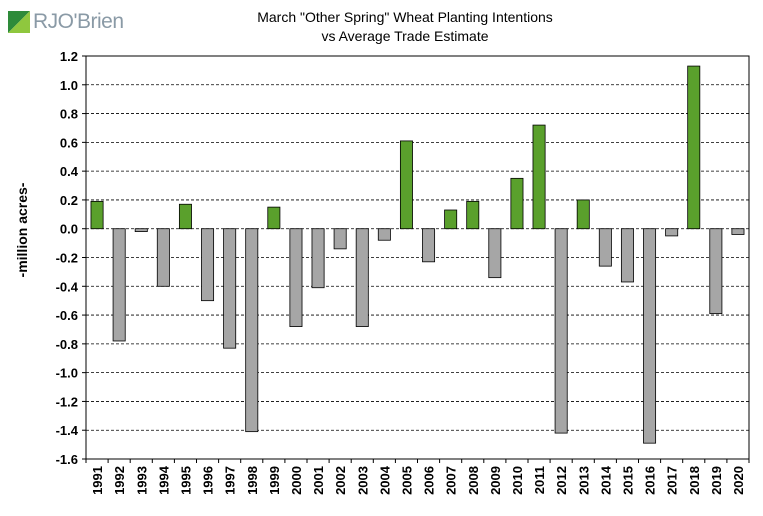 The image size is (763, 516). I want to click on x-tick-label: 2011, so click(539, 480).